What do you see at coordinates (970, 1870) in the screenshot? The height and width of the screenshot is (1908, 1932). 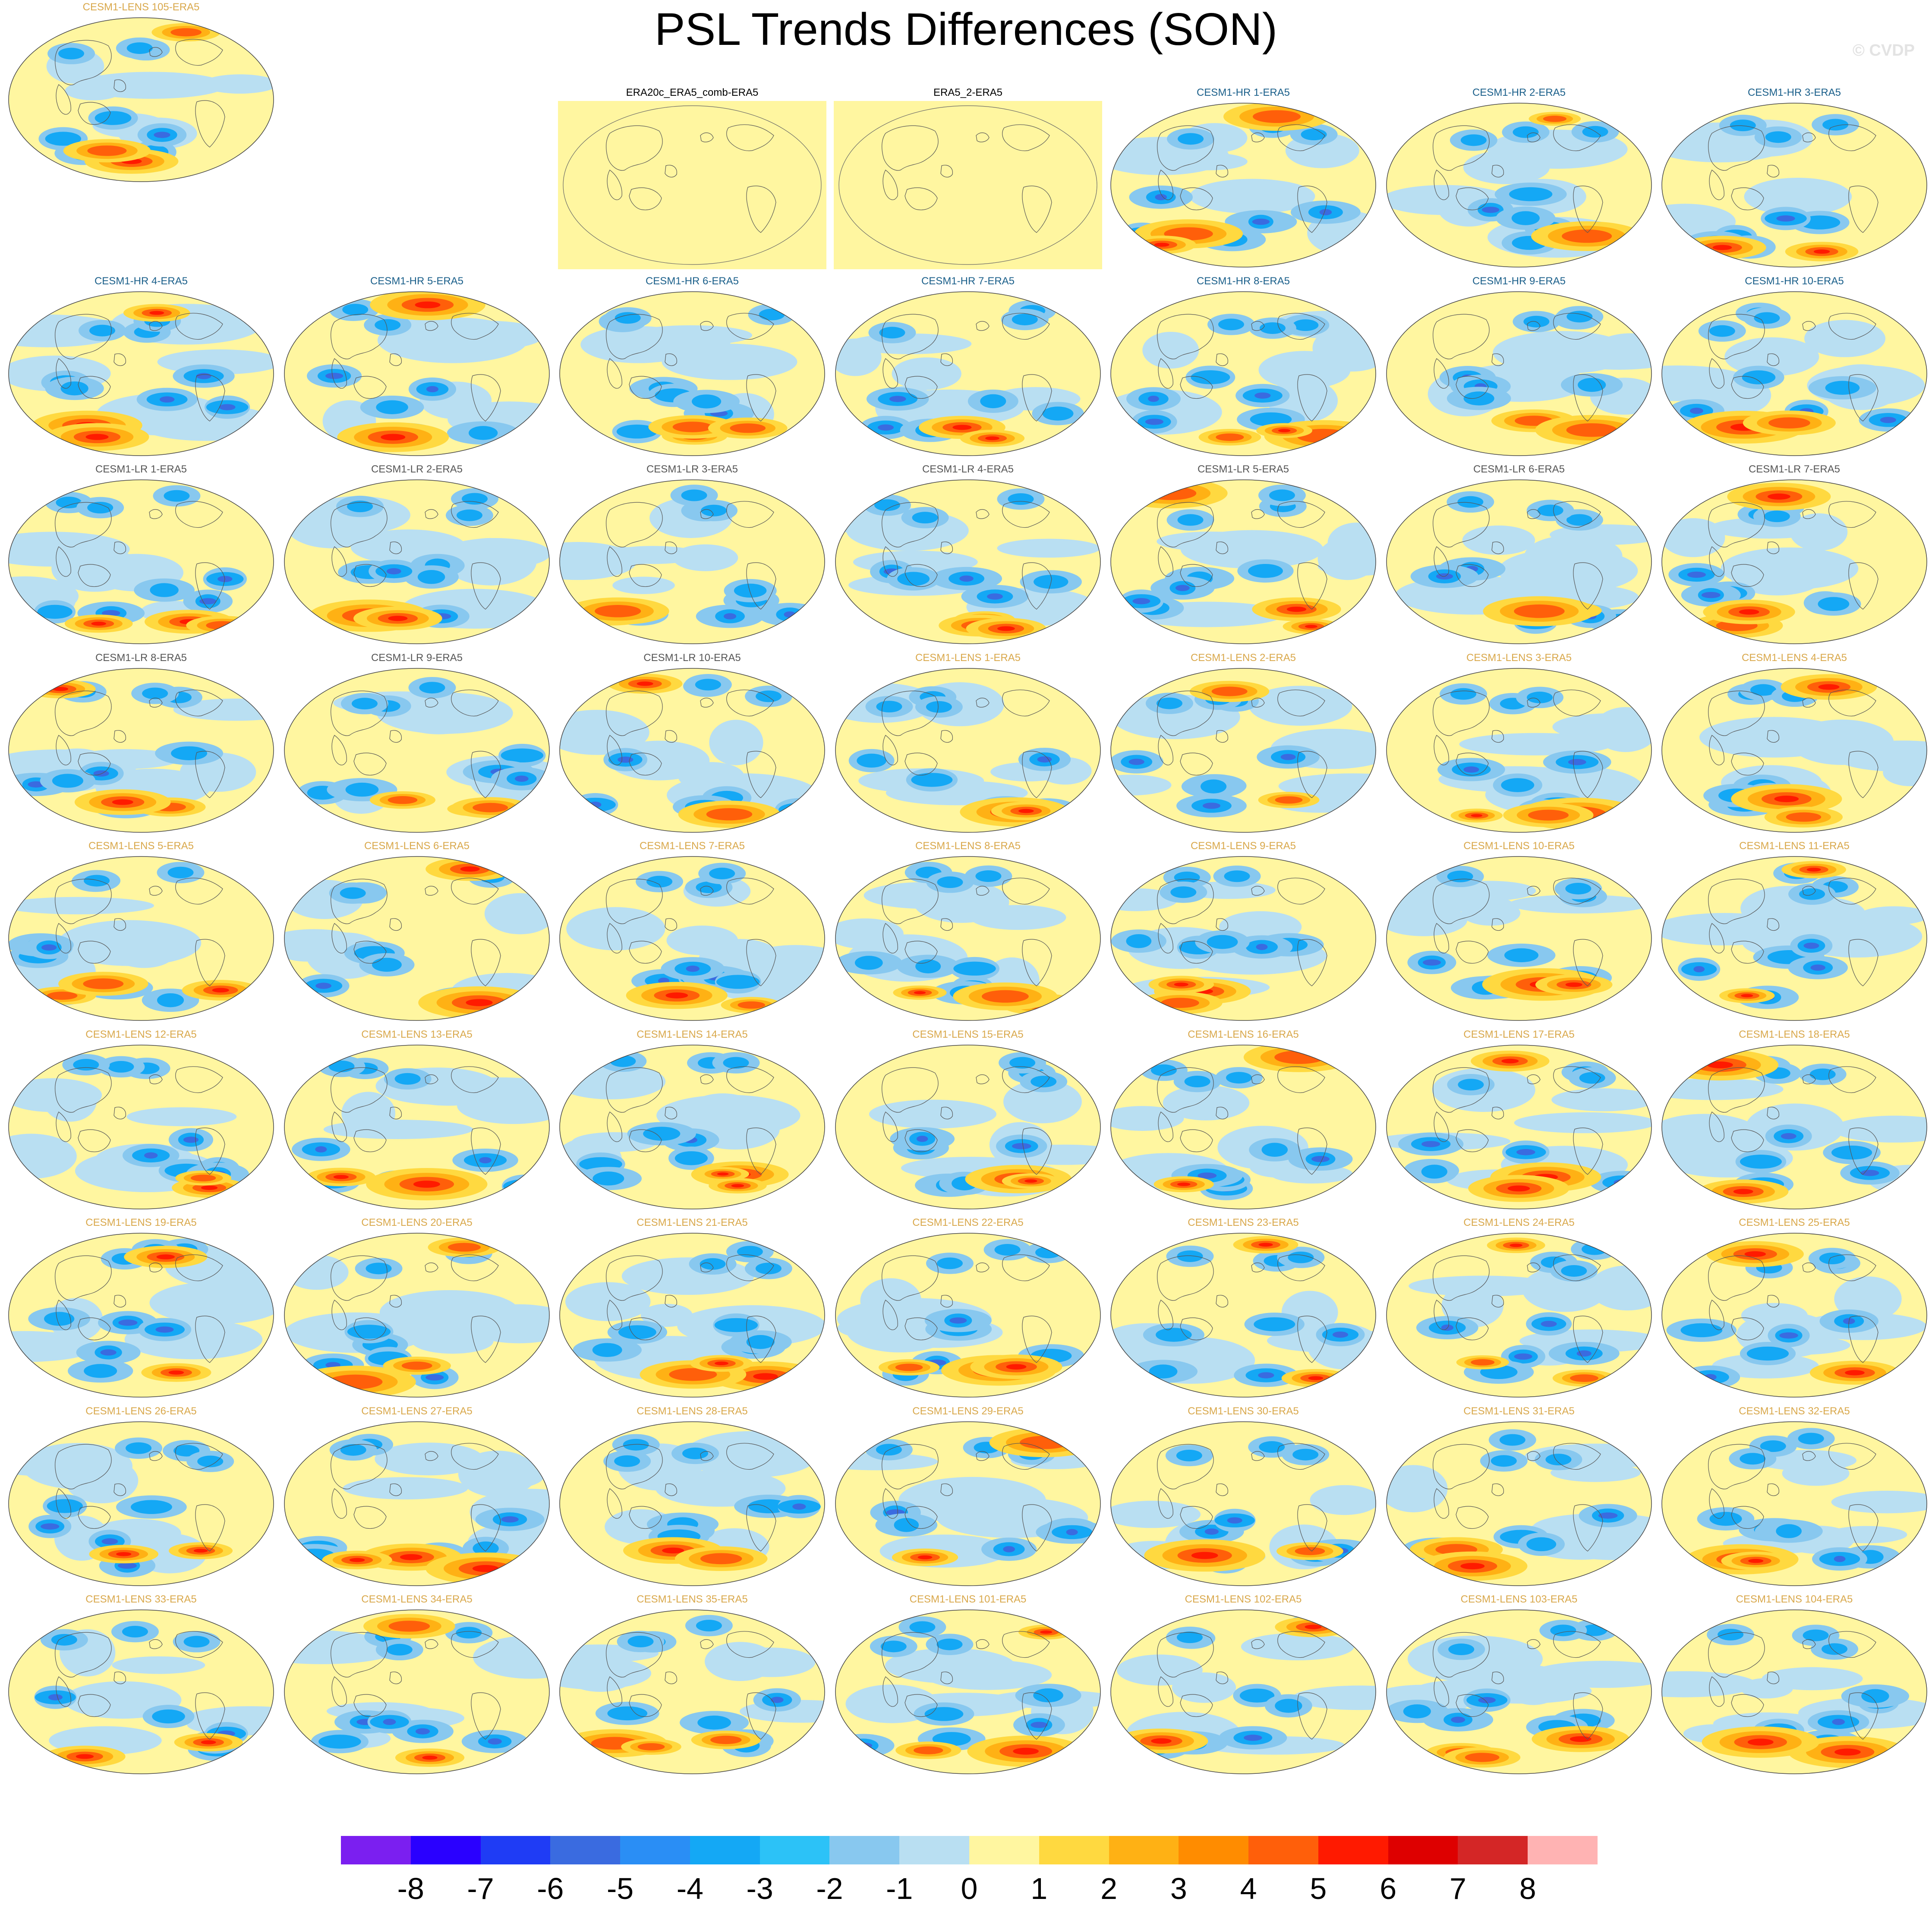 I see `colorbar: -8 -7 -6 -5 -4 -3 -2 -1 0 1 2 3 4 5 6 7 8` at bounding box center [970, 1870].